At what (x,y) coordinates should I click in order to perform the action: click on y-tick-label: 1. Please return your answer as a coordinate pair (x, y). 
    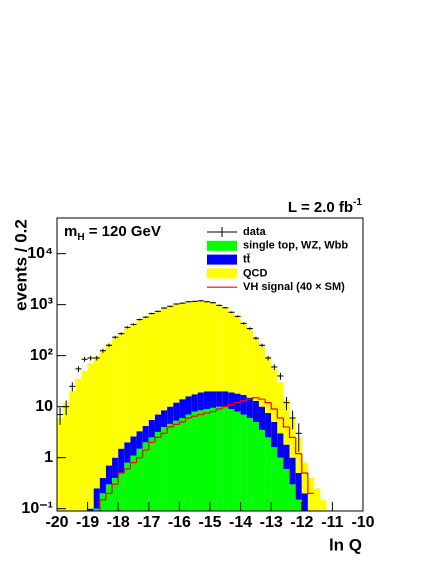
    Looking at the image, I should click on (48, 457).